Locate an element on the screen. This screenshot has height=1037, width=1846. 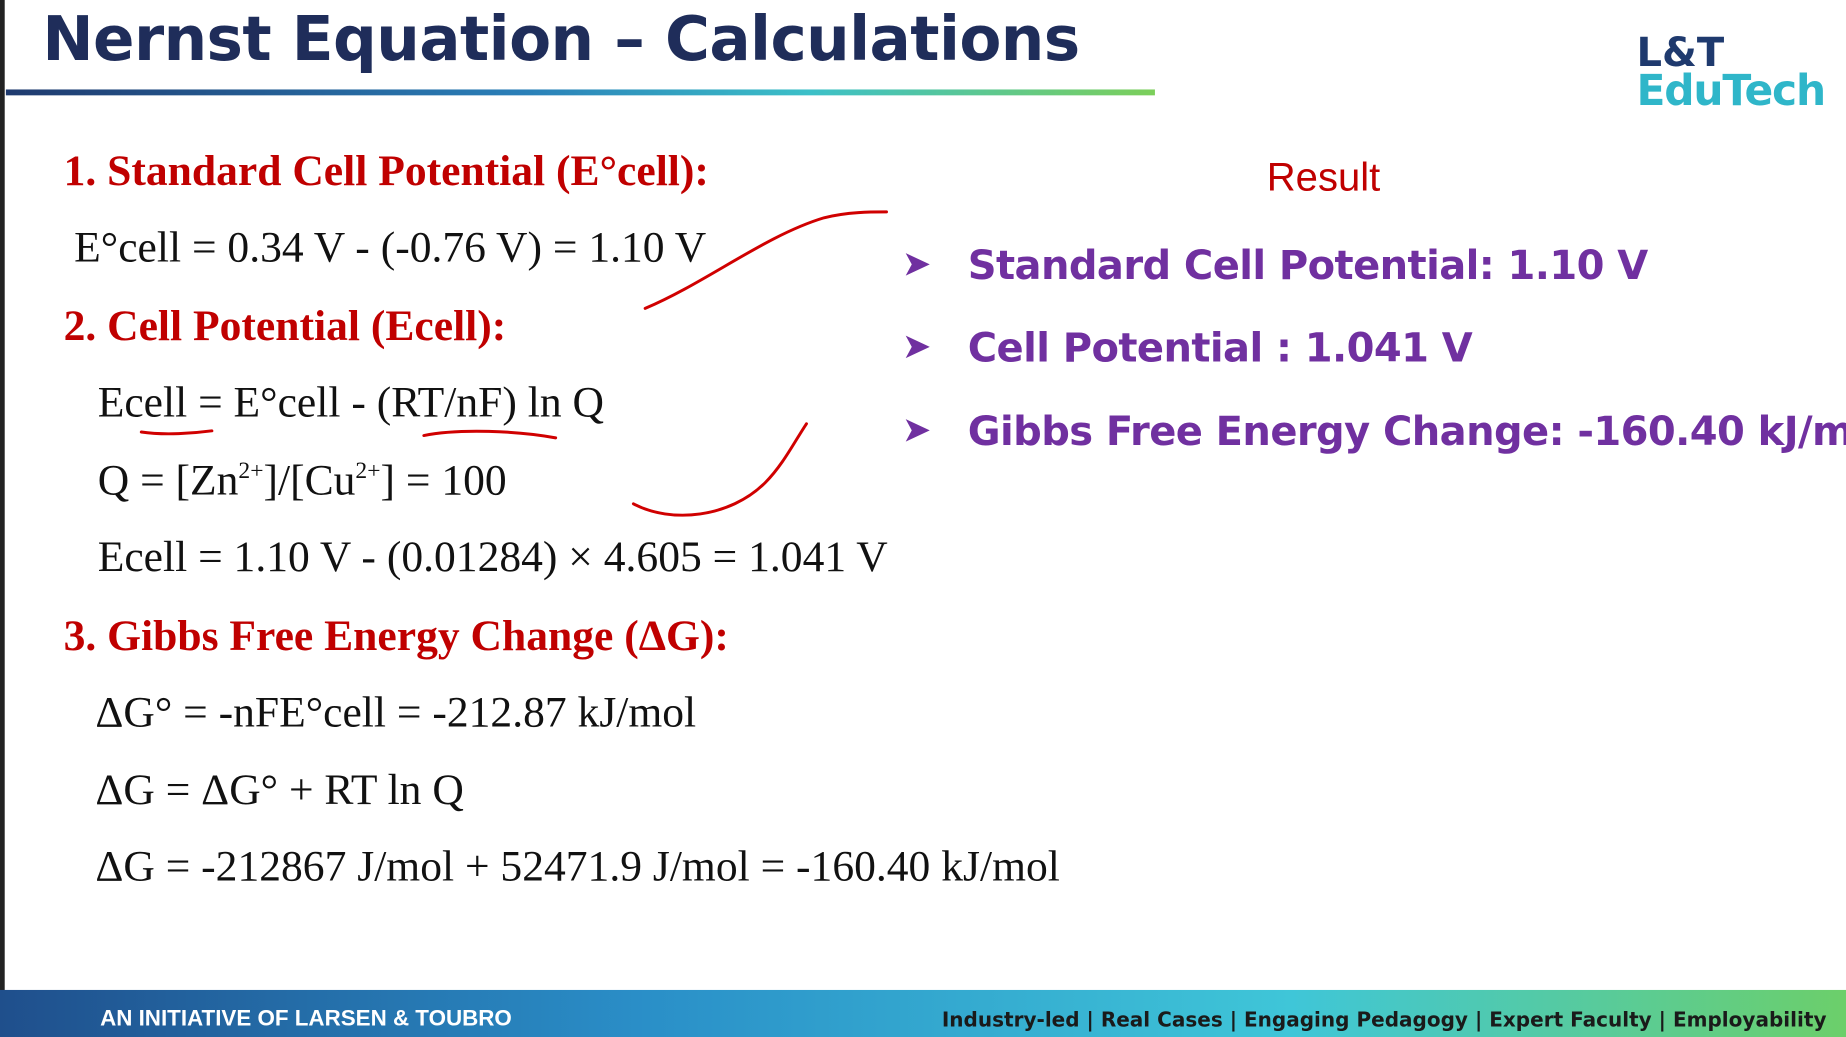
section-heading: 3. Gibbs Free Energy Change (ΔG): is located at coordinates (396, 636).